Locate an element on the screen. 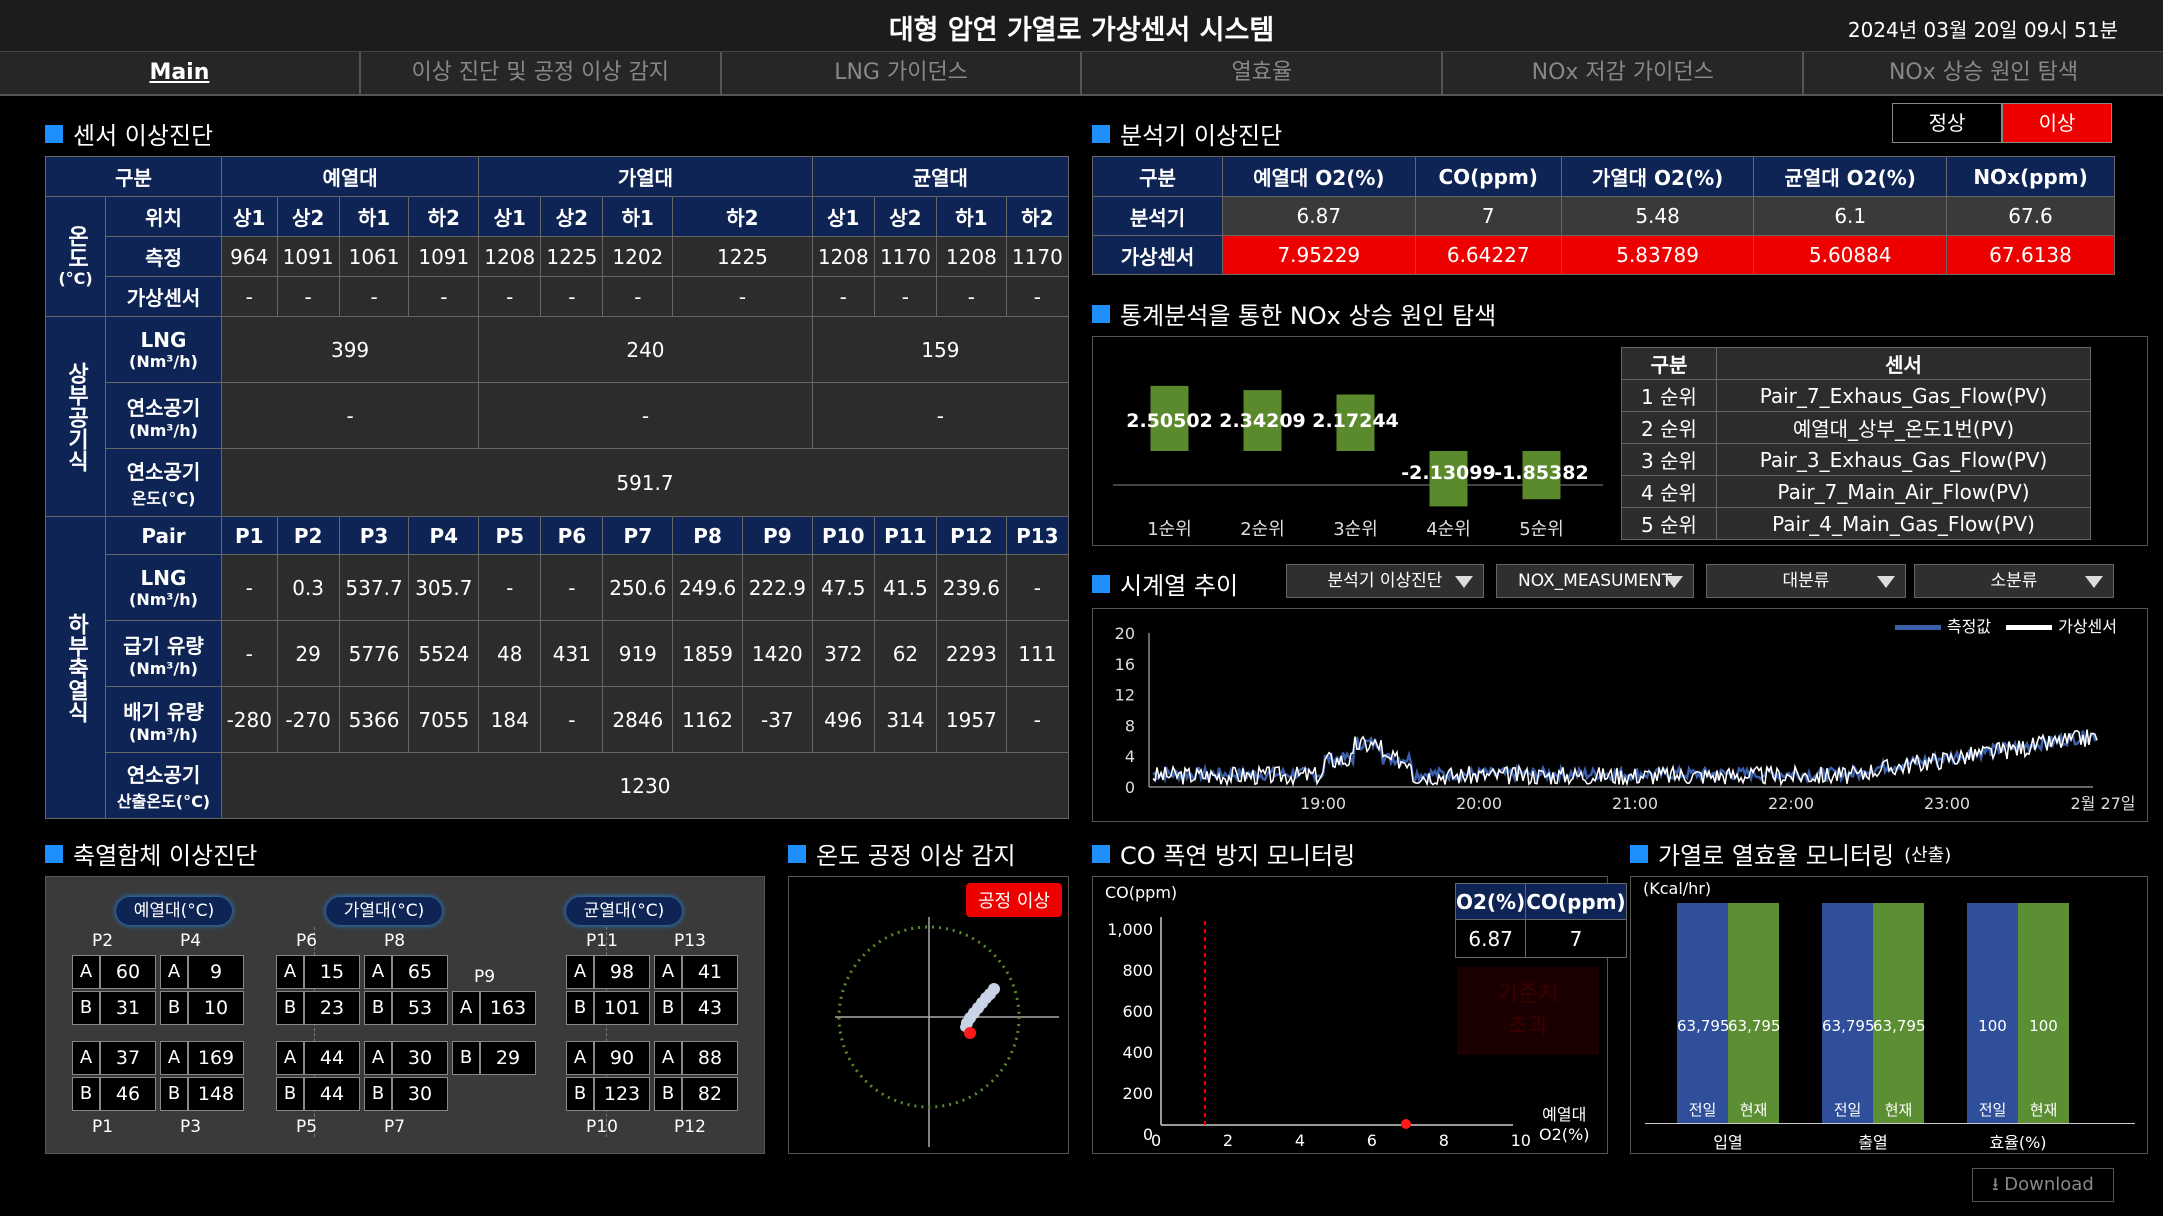 The image size is (2163, 1216). legend-measured: 측정값 is located at coordinates (1969, 626).